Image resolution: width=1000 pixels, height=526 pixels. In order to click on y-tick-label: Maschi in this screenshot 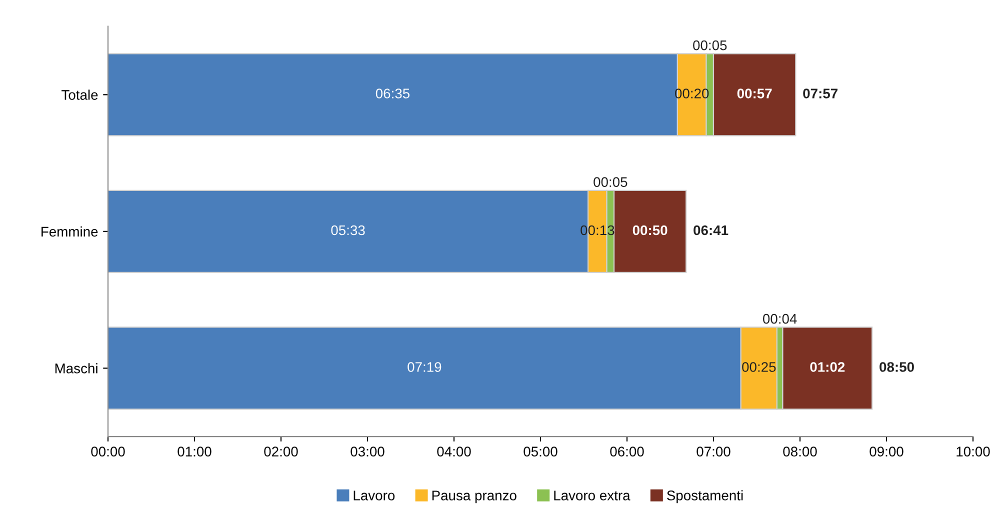, I will do `click(76, 368)`.